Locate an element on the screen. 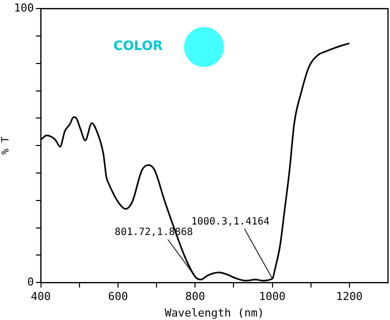  x-axis-title: Wavelength (nm) is located at coordinates (214, 313).